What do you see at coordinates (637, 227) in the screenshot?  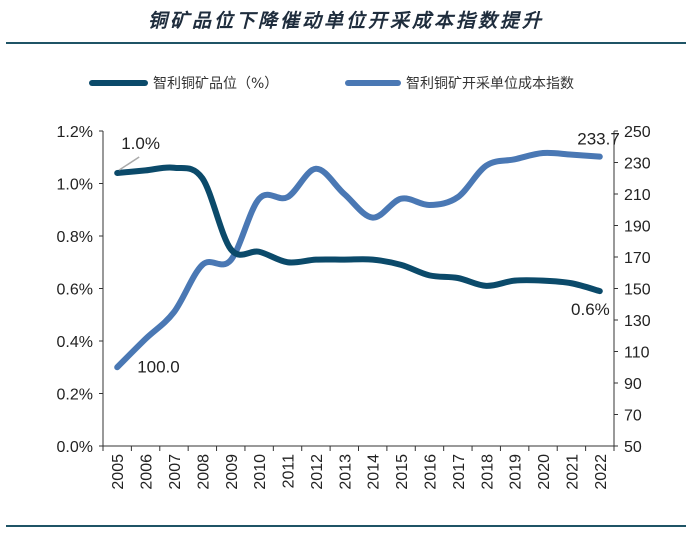 I see `y-right-tick-label: 190` at bounding box center [637, 227].